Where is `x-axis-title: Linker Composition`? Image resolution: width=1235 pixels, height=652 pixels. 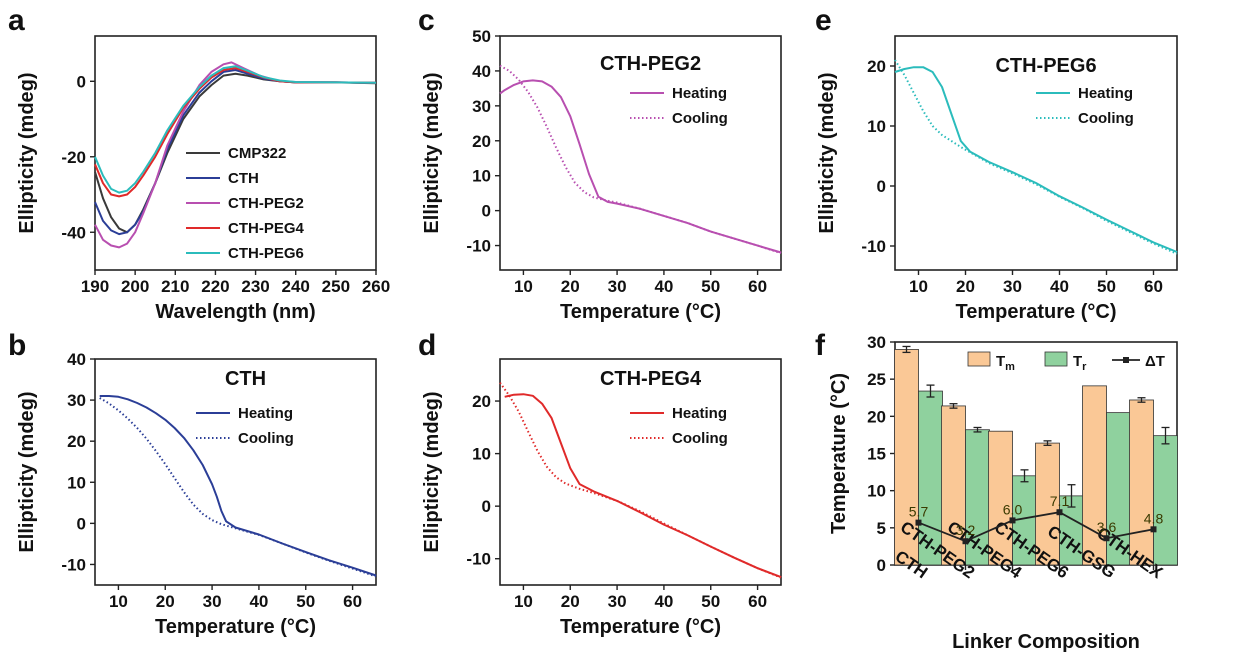 x-axis-title: Linker Composition is located at coordinates (1046, 641).